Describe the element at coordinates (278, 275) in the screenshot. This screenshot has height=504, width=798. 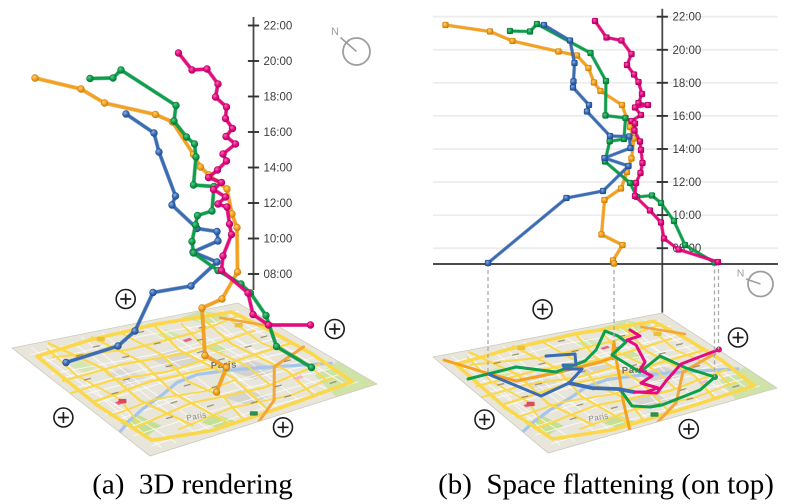
I see `svg-text: 08:00` at that location.